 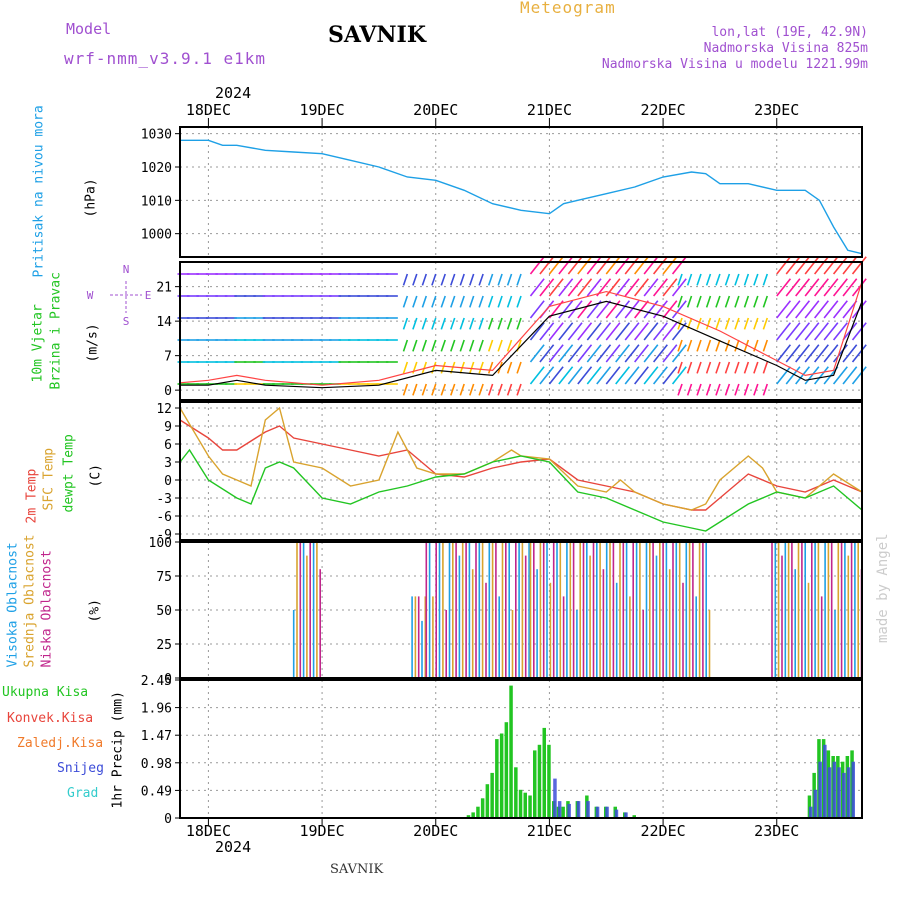 What do you see at coordinates (734, 64) in the screenshot?
I see `model-elevation-info: Nadmorska Visina u modelu 1221.99m` at bounding box center [734, 64].